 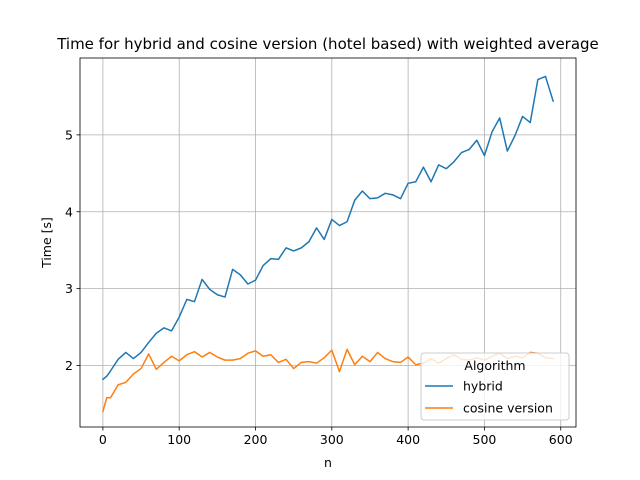 What do you see at coordinates (69, 365) in the screenshot?
I see `y-tick-label: 2` at bounding box center [69, 365].